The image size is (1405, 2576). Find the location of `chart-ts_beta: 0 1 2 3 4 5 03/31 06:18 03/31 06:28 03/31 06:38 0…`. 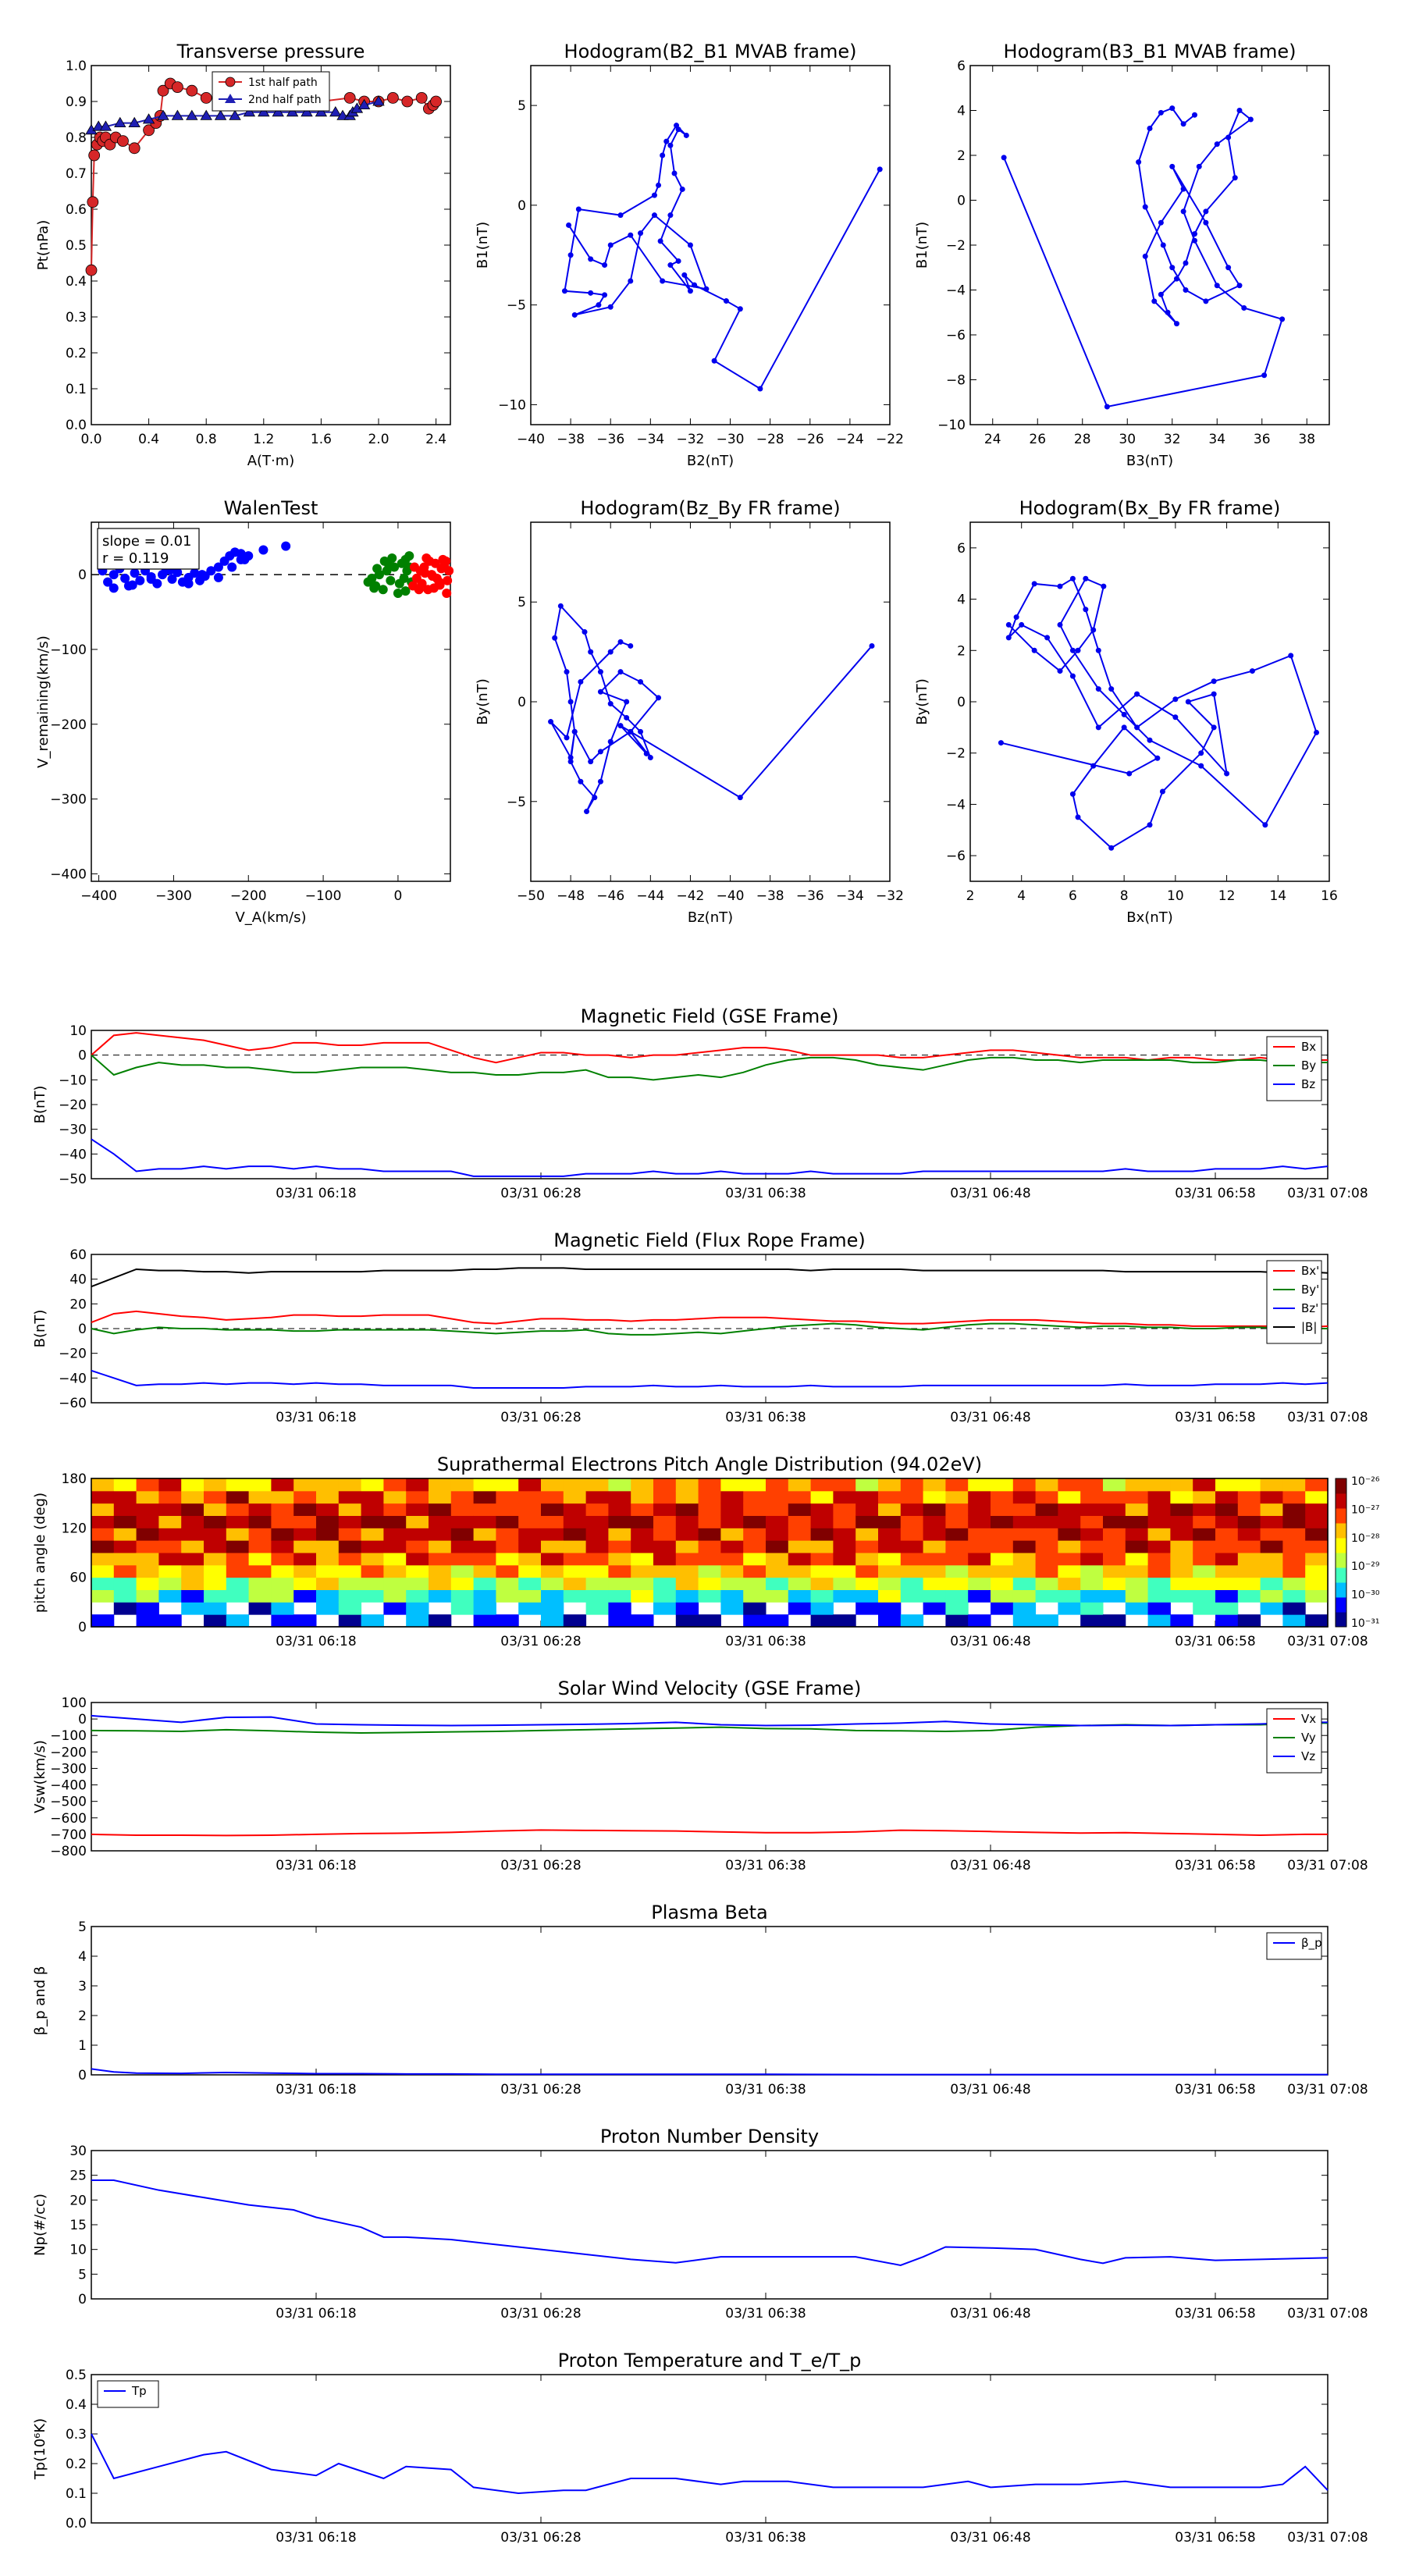

chart-ts_beta: 0 1 2 3 4 5 03/31 06:18 03/31 06:28 03/31 06:38 0… is located at coordinates (700, 1999).